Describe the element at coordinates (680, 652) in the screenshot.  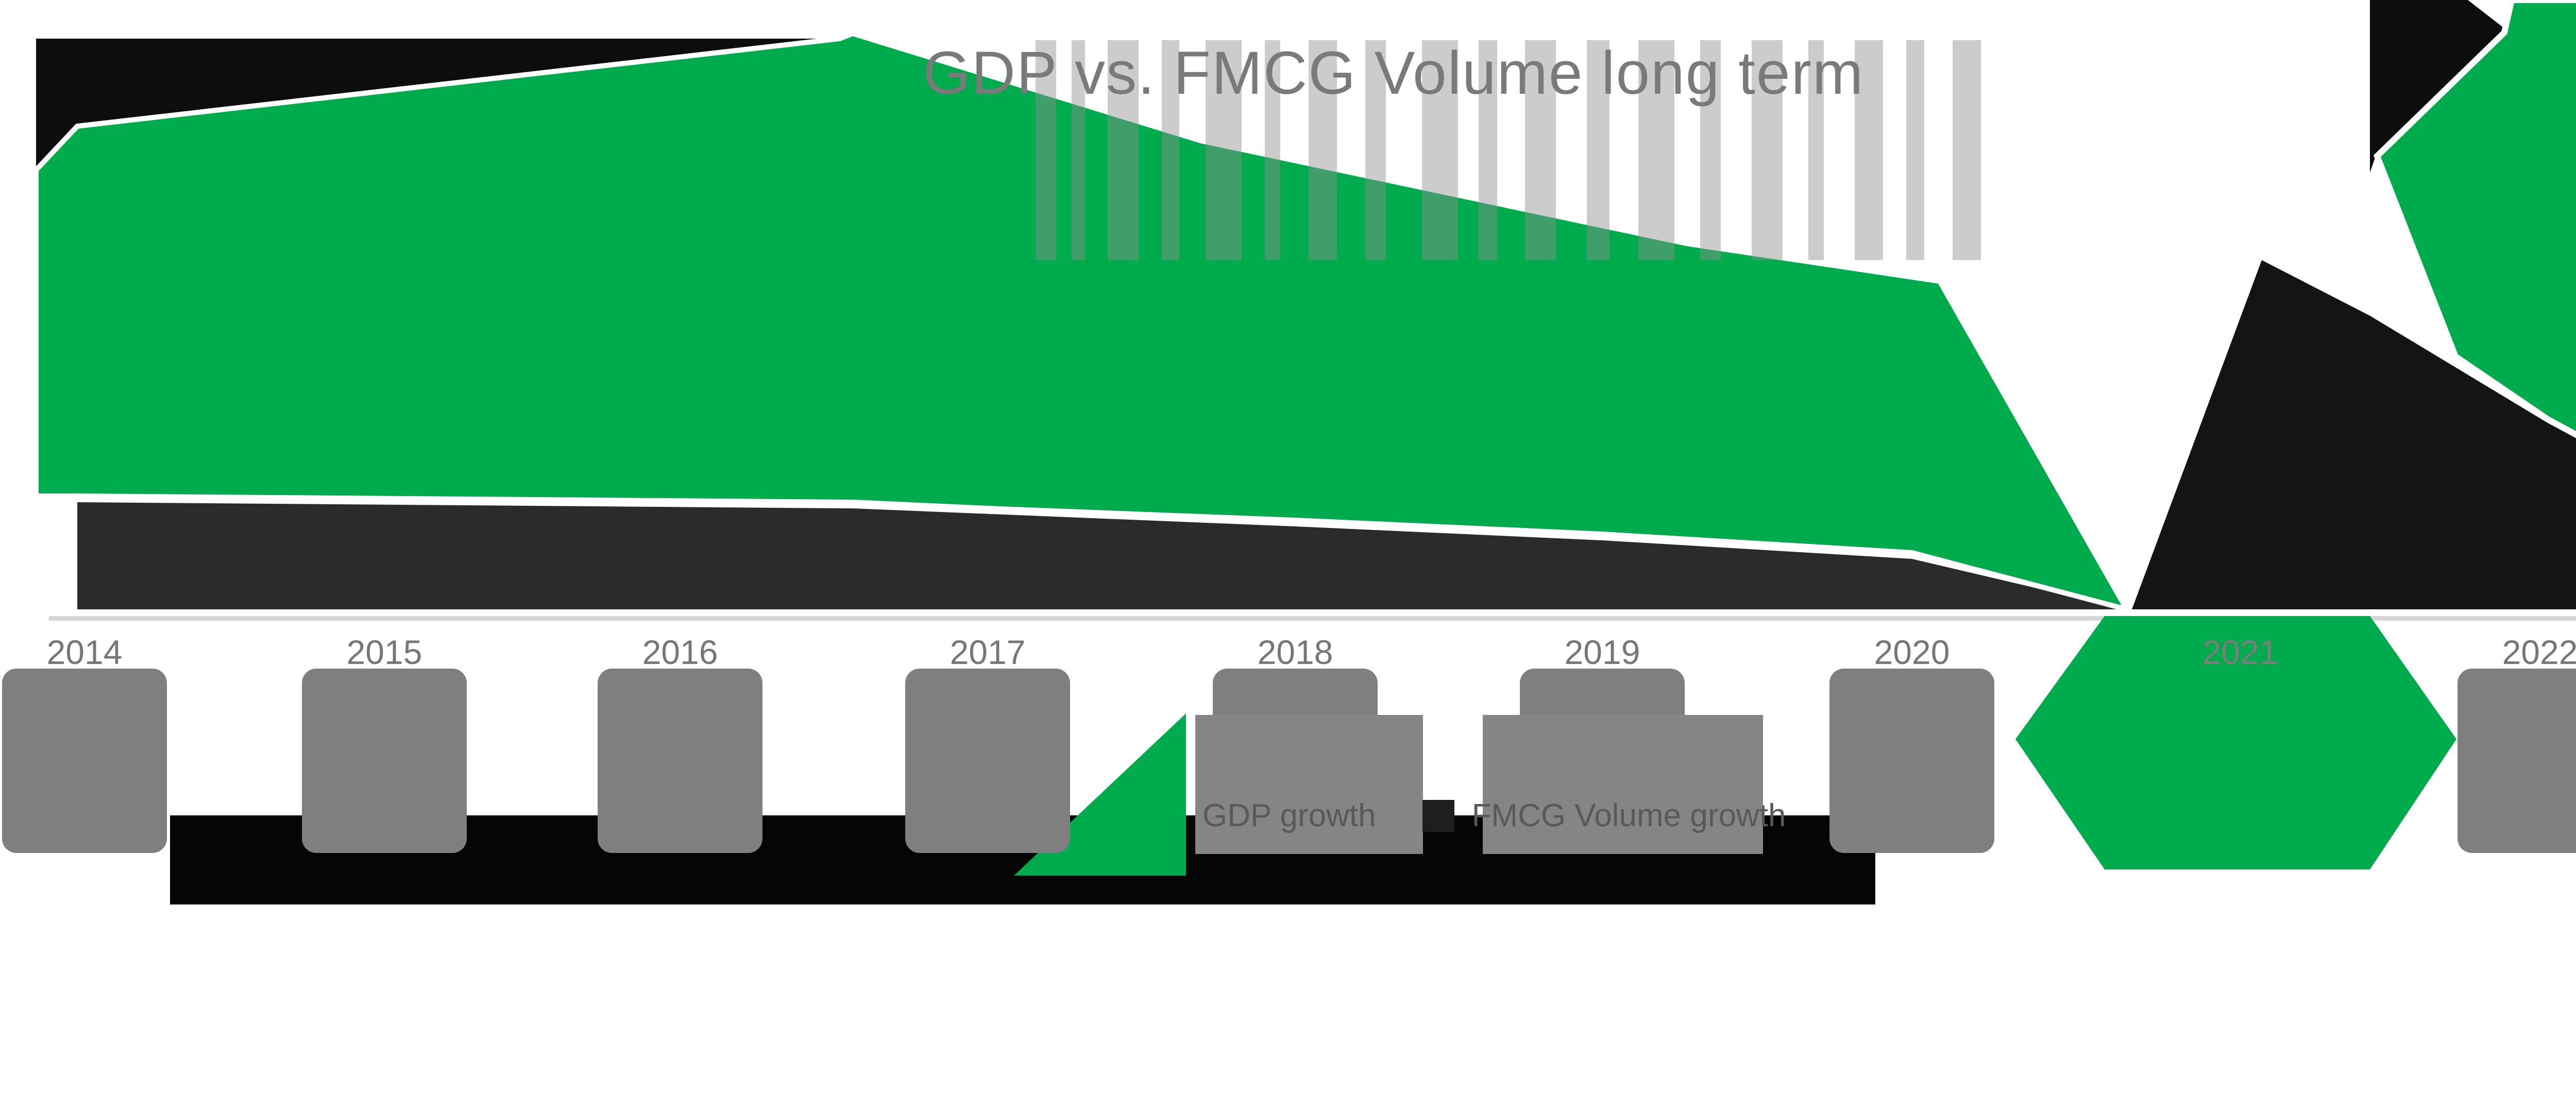
I see `x-axis-label-2016: 2016` at that location.